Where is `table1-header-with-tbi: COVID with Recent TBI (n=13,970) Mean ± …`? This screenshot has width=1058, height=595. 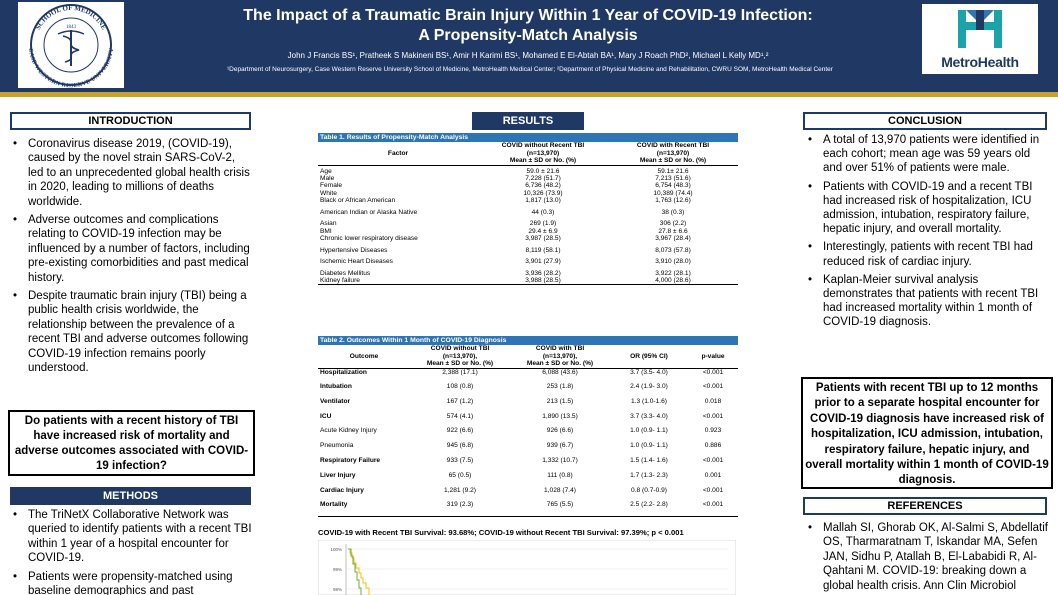 table1-header-with-tbi: COVID with Recent TBI (n=13,970) Mean ± … is located at coordinates (673, 154).